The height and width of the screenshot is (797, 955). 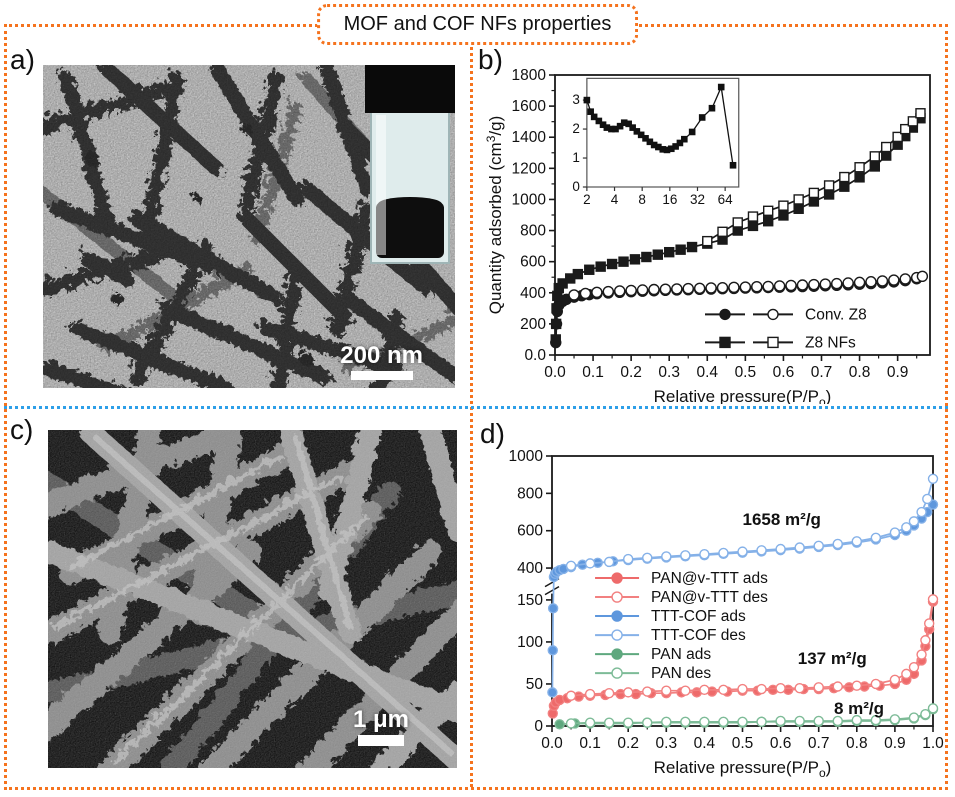 What do you see at coordinates (576, 157) in the screenshot?
I see `svg-text: 1` at bounding box center [576, 157].